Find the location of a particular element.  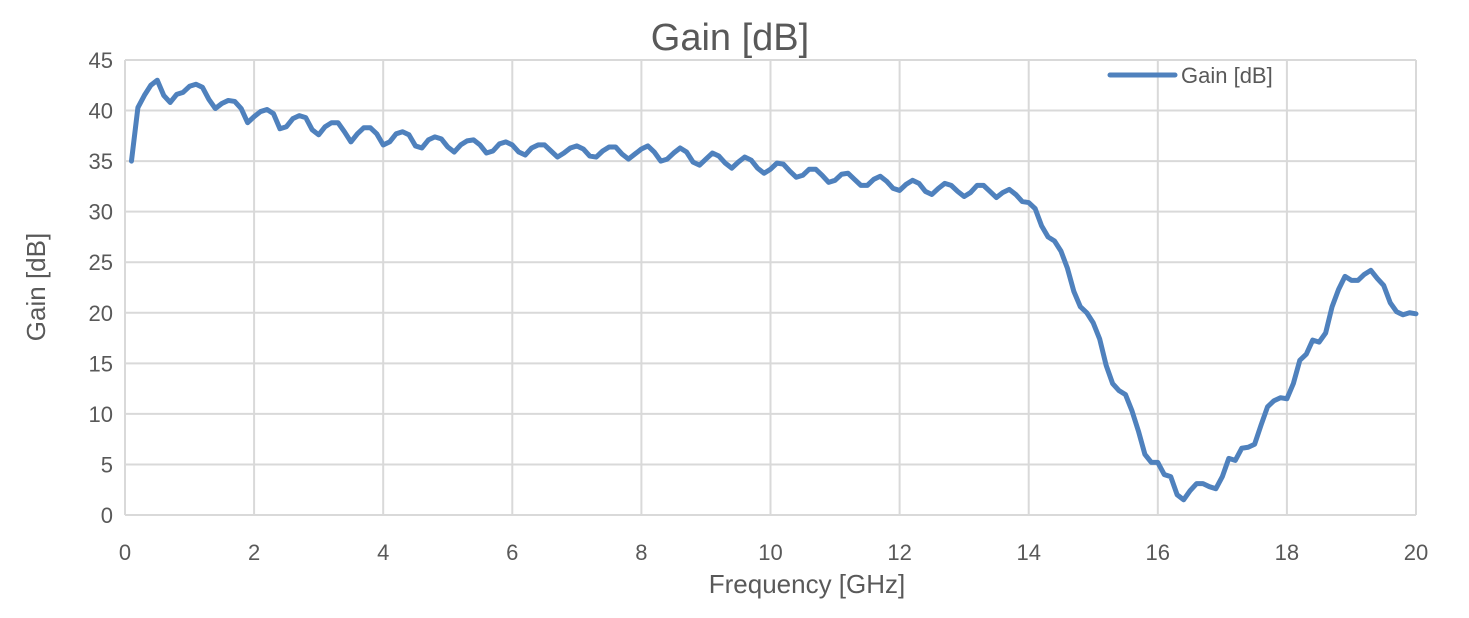

y-tick-label: 35 is located at coordinates (101, 161).